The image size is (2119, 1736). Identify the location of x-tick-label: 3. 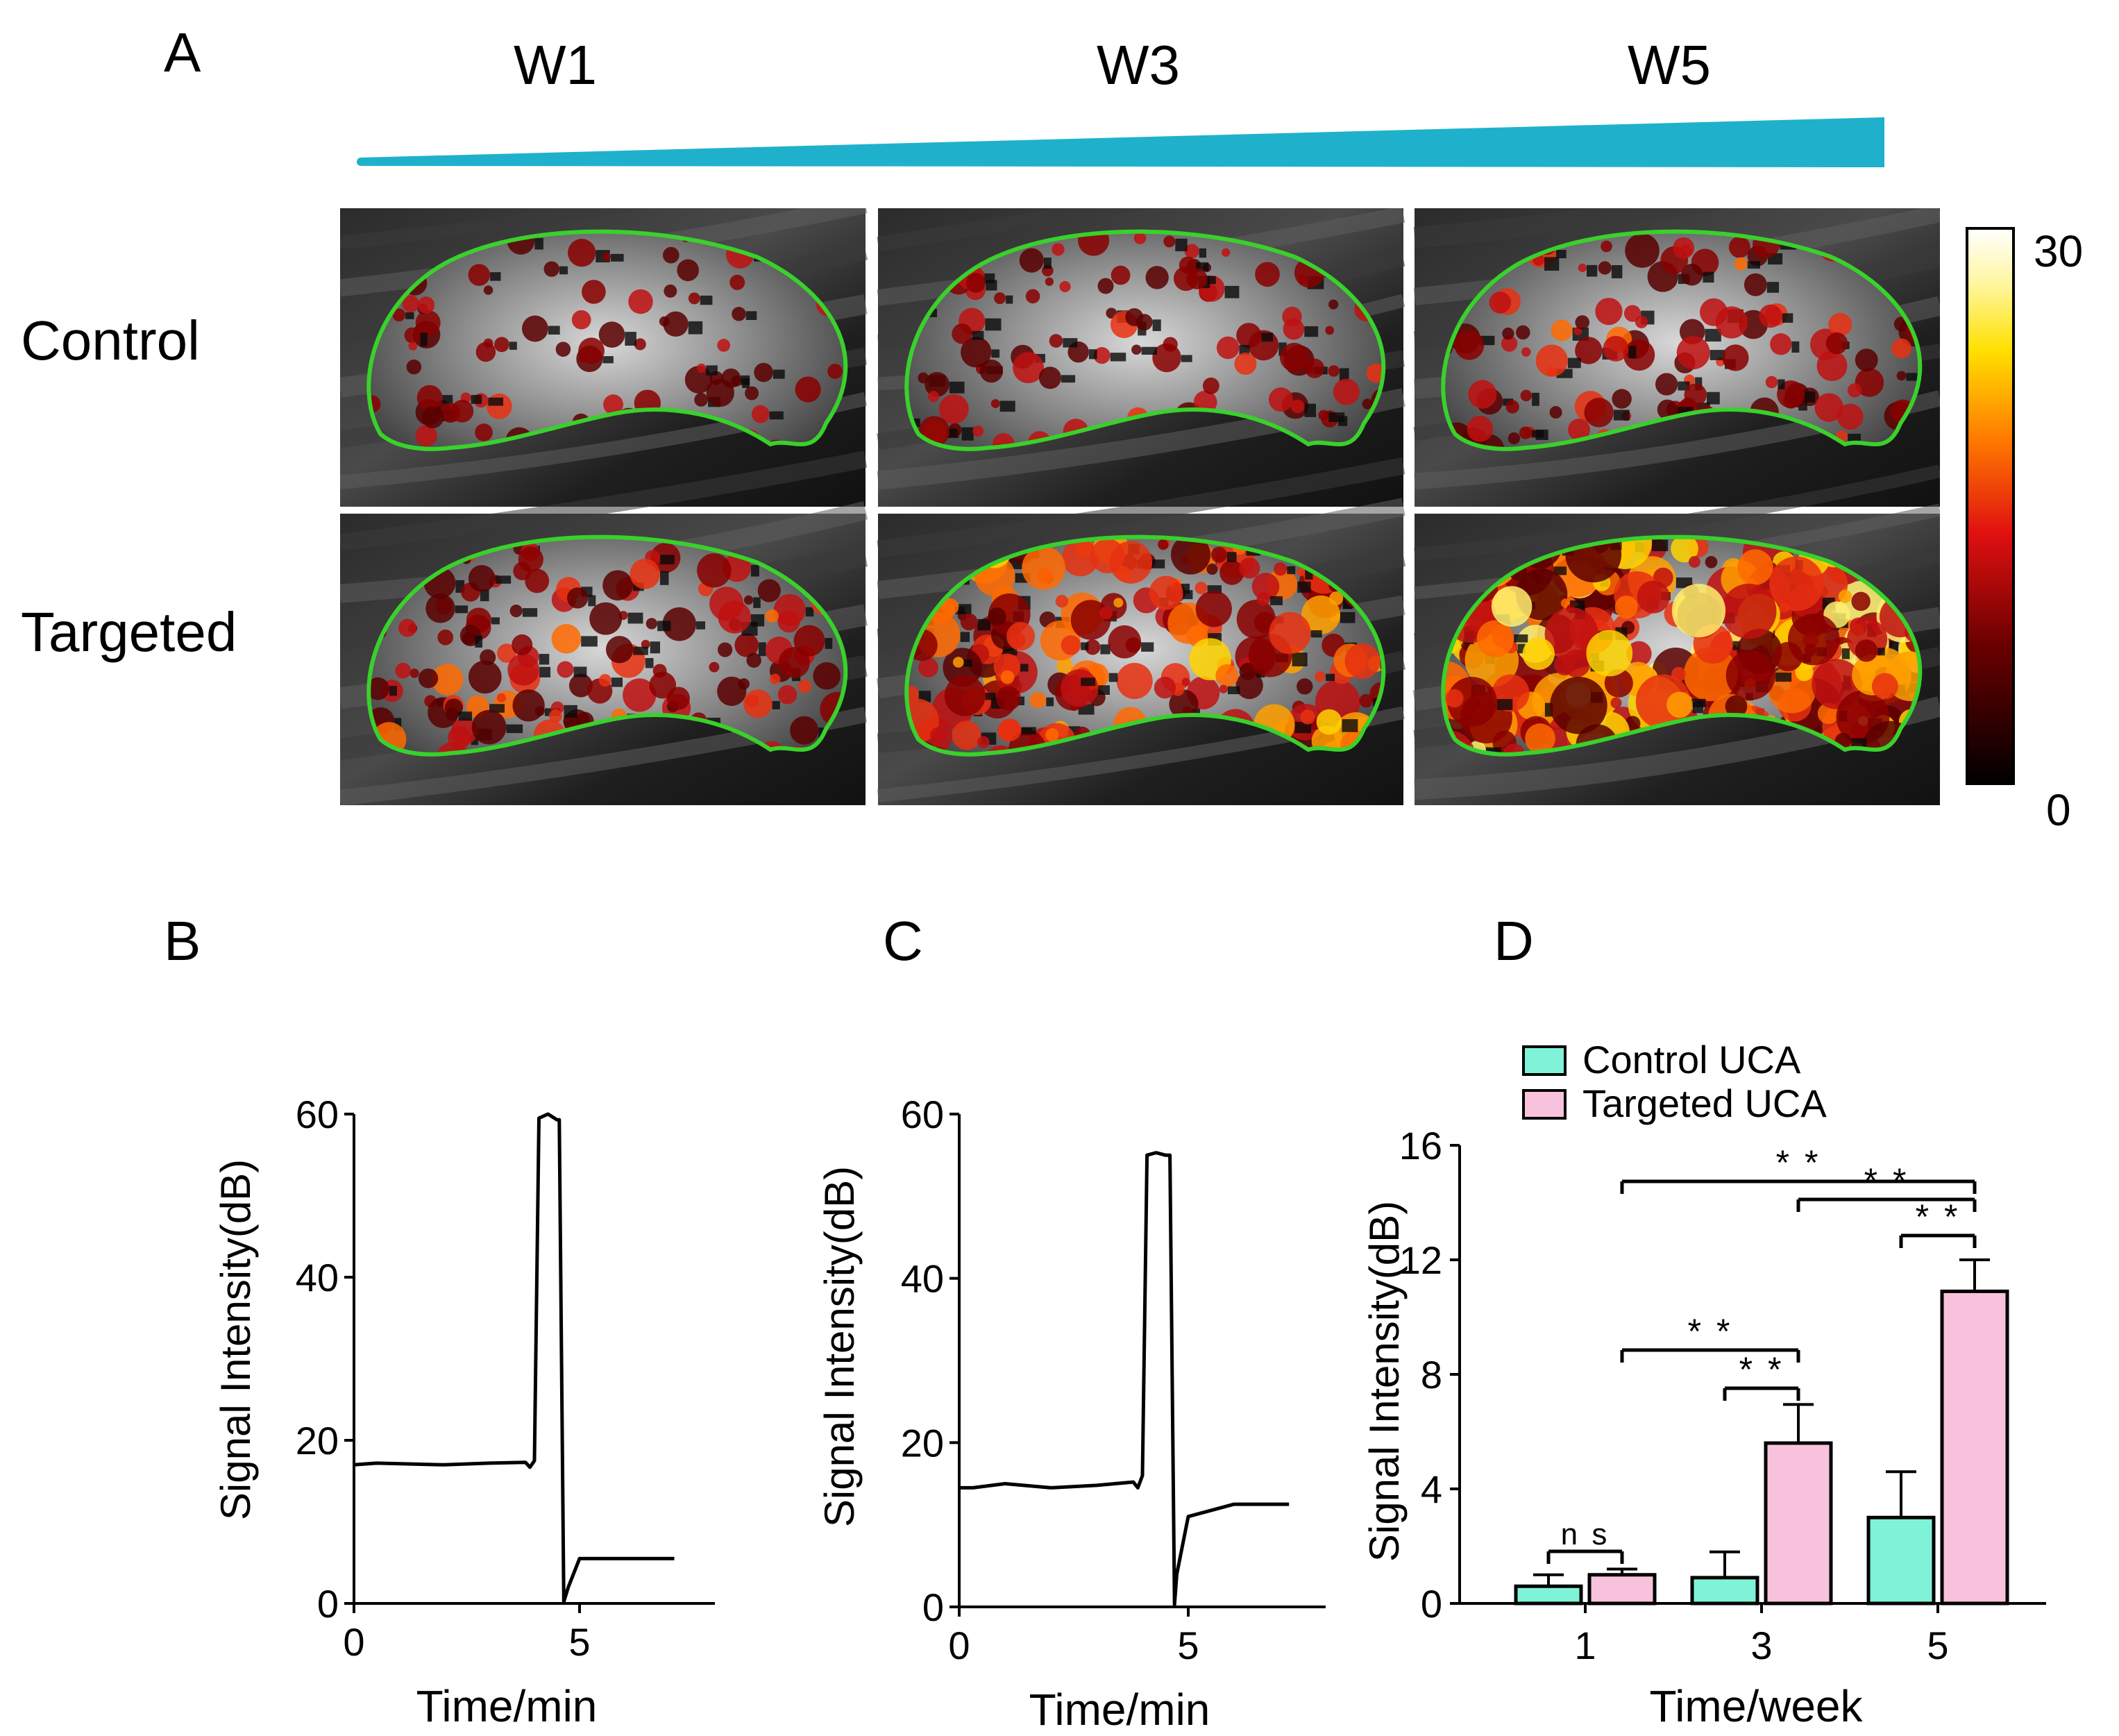
(1761, 1645).